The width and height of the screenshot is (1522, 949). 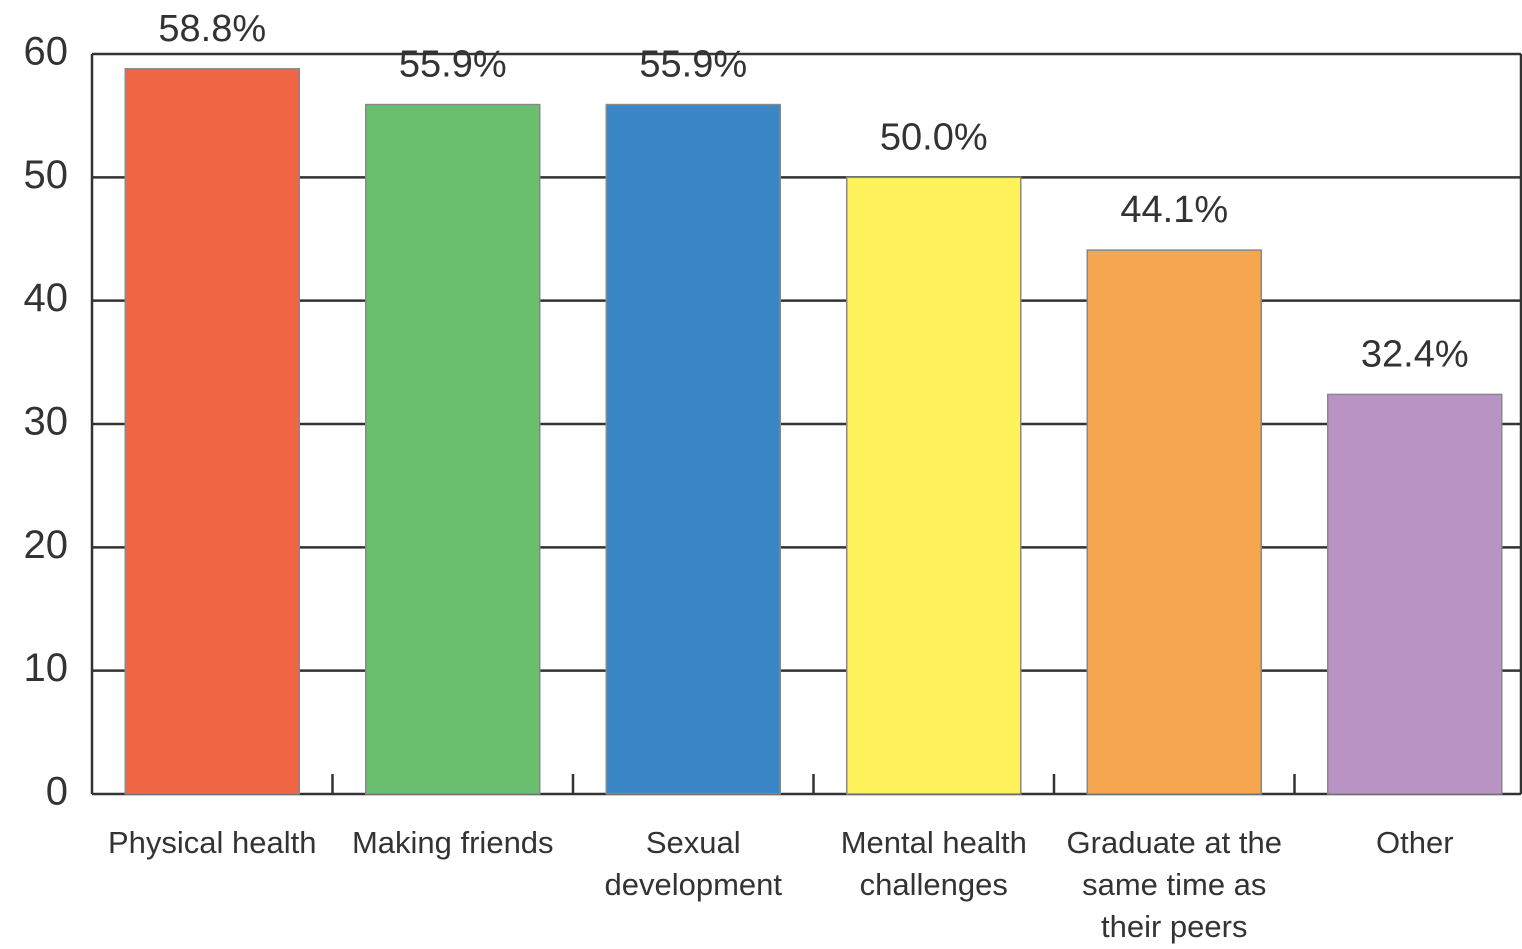 I want to click on x-tick-label: Mental health challenges, so click(x=933, y=863).